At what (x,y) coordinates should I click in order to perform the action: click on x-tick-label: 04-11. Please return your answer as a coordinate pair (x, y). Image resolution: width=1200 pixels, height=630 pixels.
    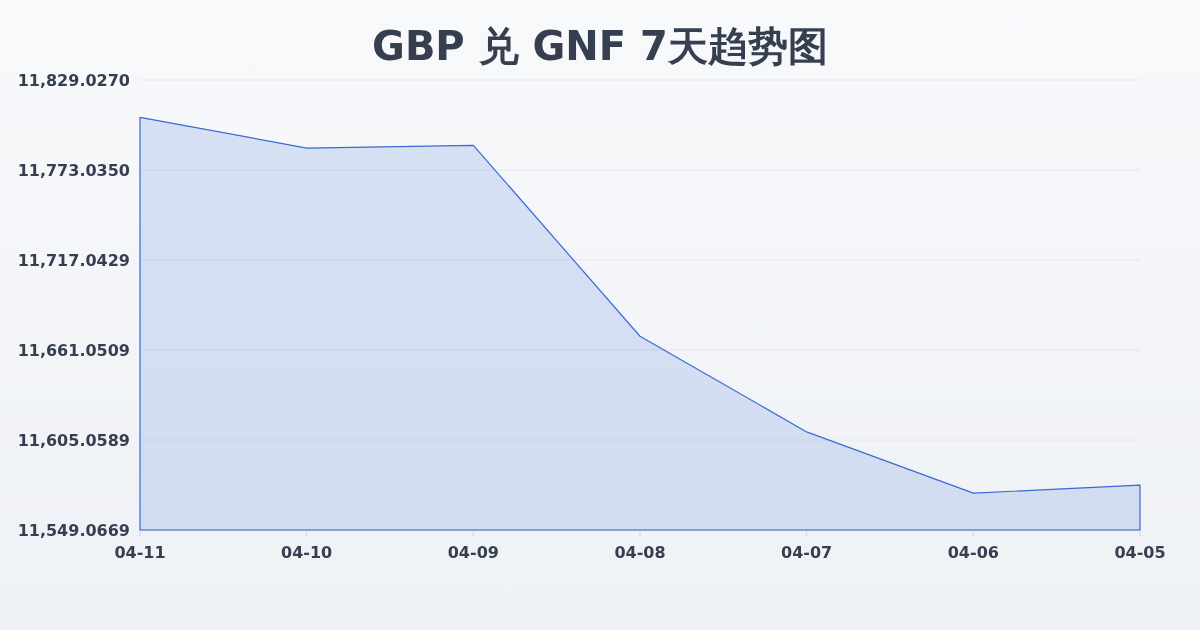
    Looking at the image, I should click on (140, 552).